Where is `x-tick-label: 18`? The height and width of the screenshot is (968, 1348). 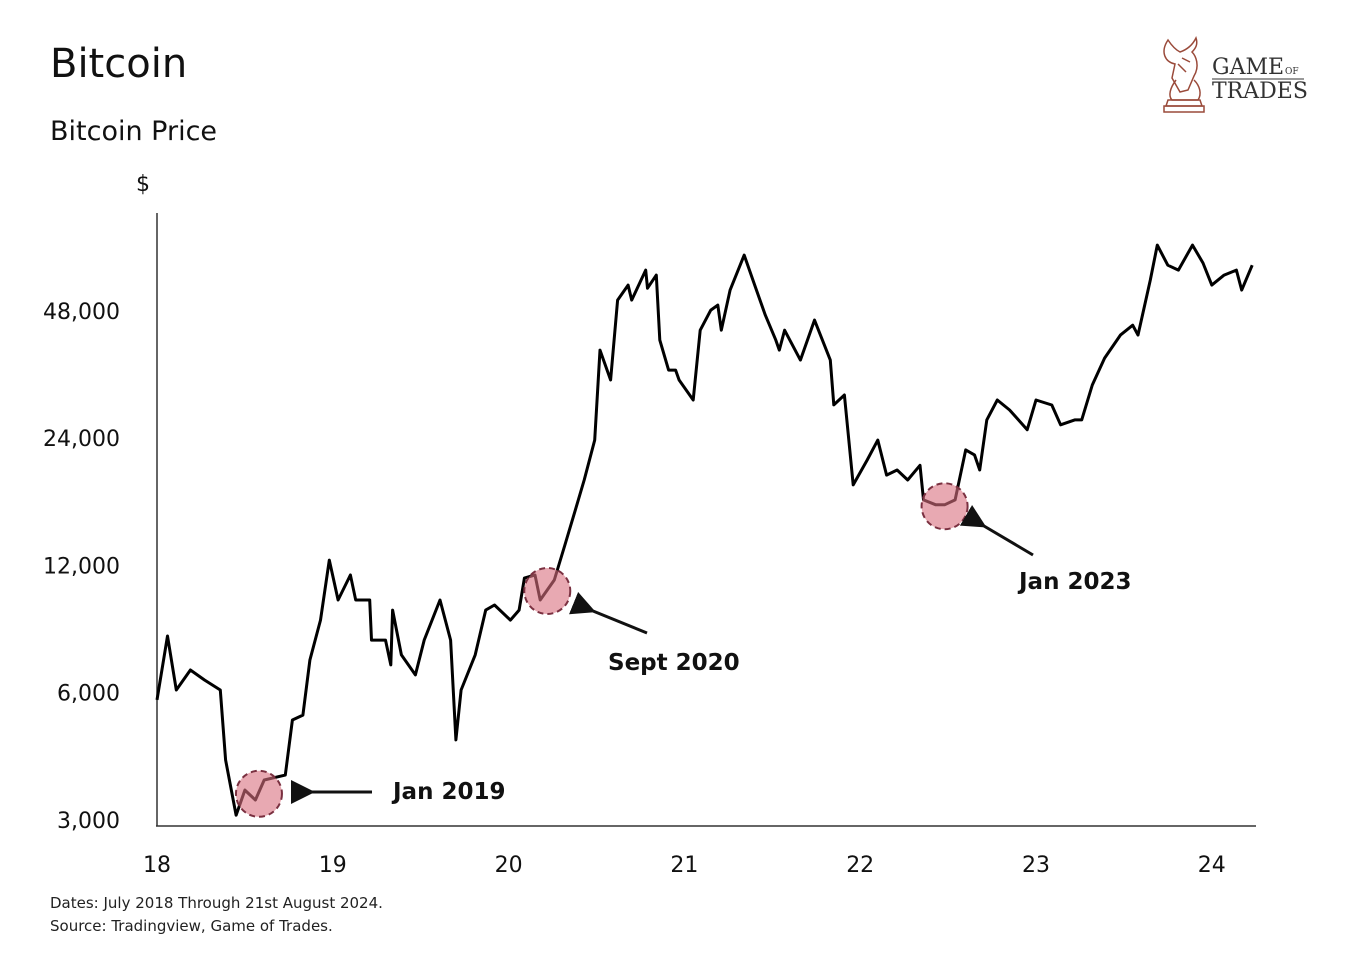 x-tick-label: 18 is located at coordinates (157, 865).